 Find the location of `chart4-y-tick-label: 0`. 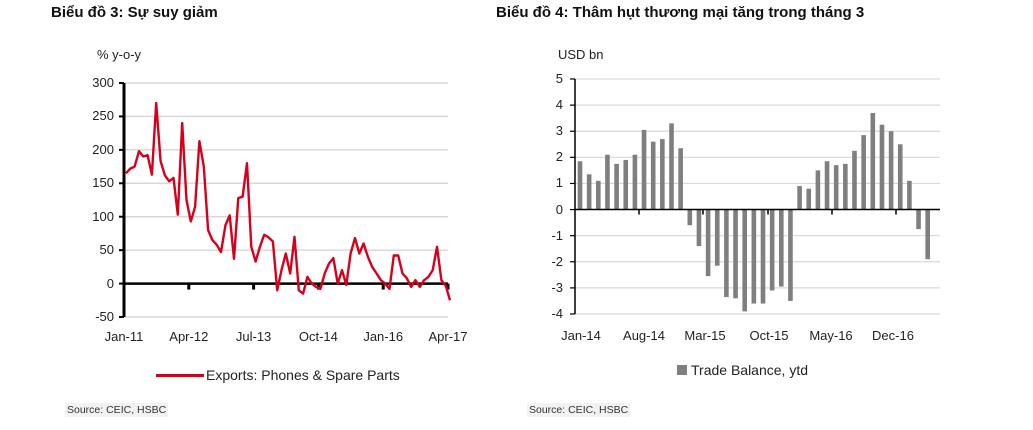

chart4-y-tick-label: 0 is located at coordinates (559, 209).